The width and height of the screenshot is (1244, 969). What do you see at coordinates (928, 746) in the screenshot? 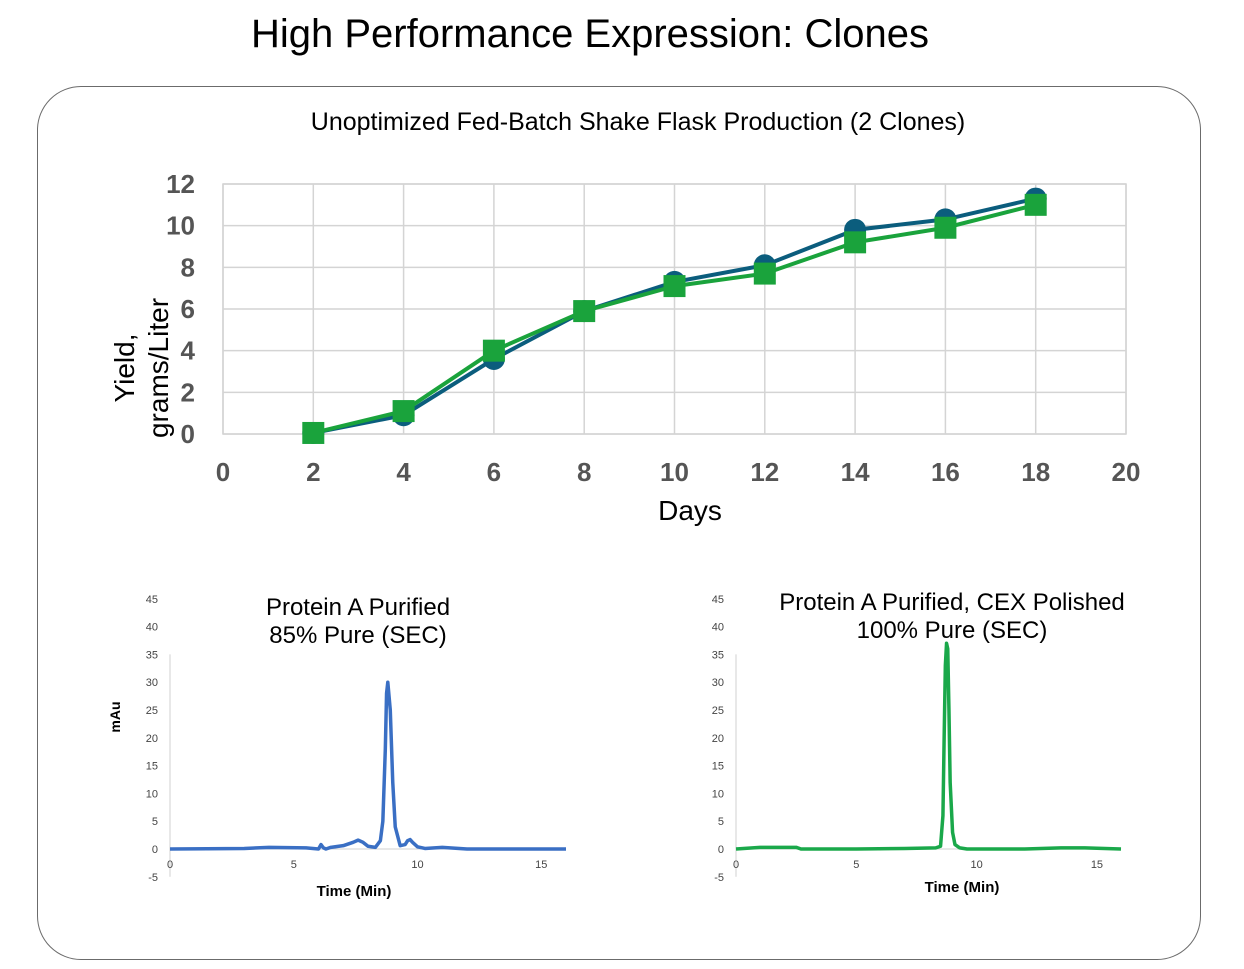
I see `s2-trace-line` at bounding box center [928, 746].